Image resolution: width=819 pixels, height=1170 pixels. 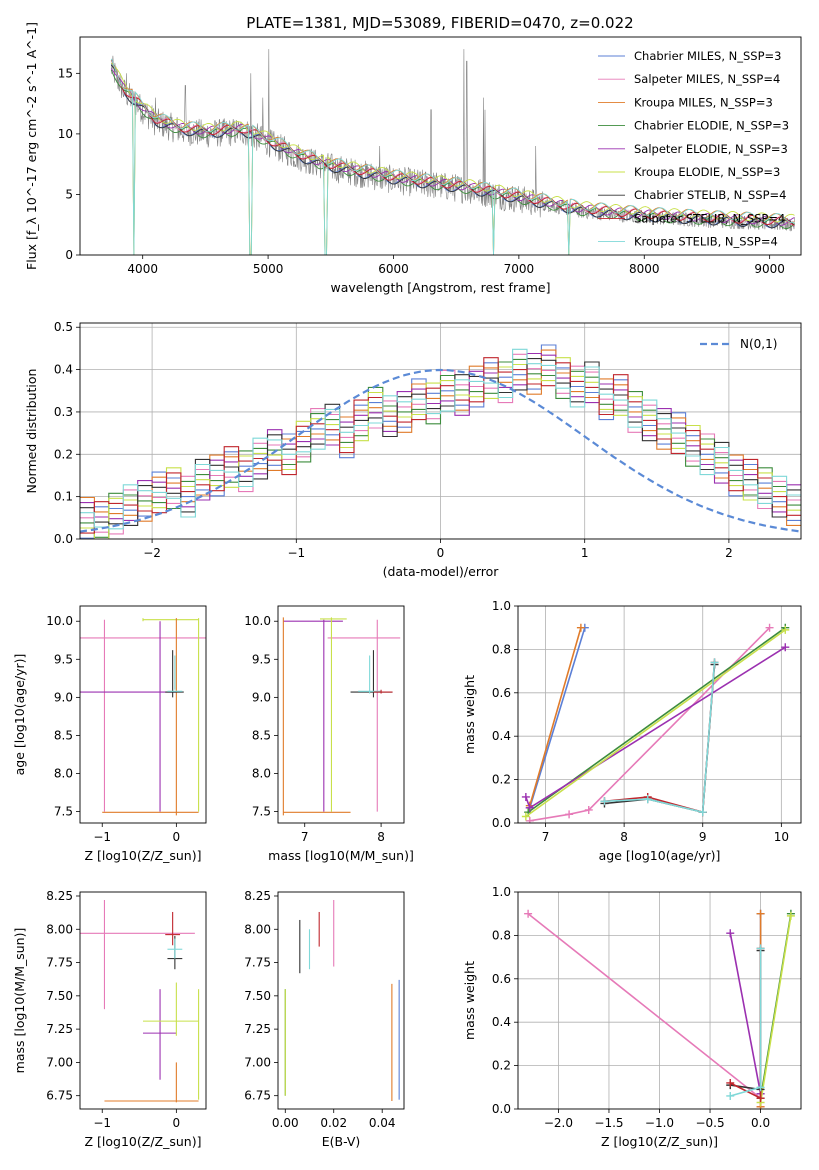 I want to click on series-line-kroupa-miles, so click(x=555, y=716).